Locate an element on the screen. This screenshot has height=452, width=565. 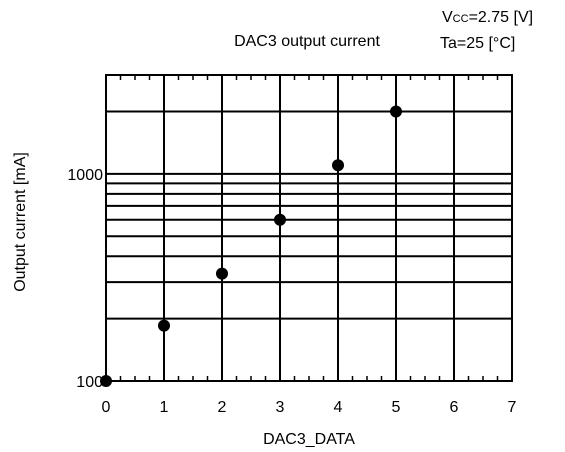
x-axis-label: DAC3_DATA is located at coordinates (309, 439).